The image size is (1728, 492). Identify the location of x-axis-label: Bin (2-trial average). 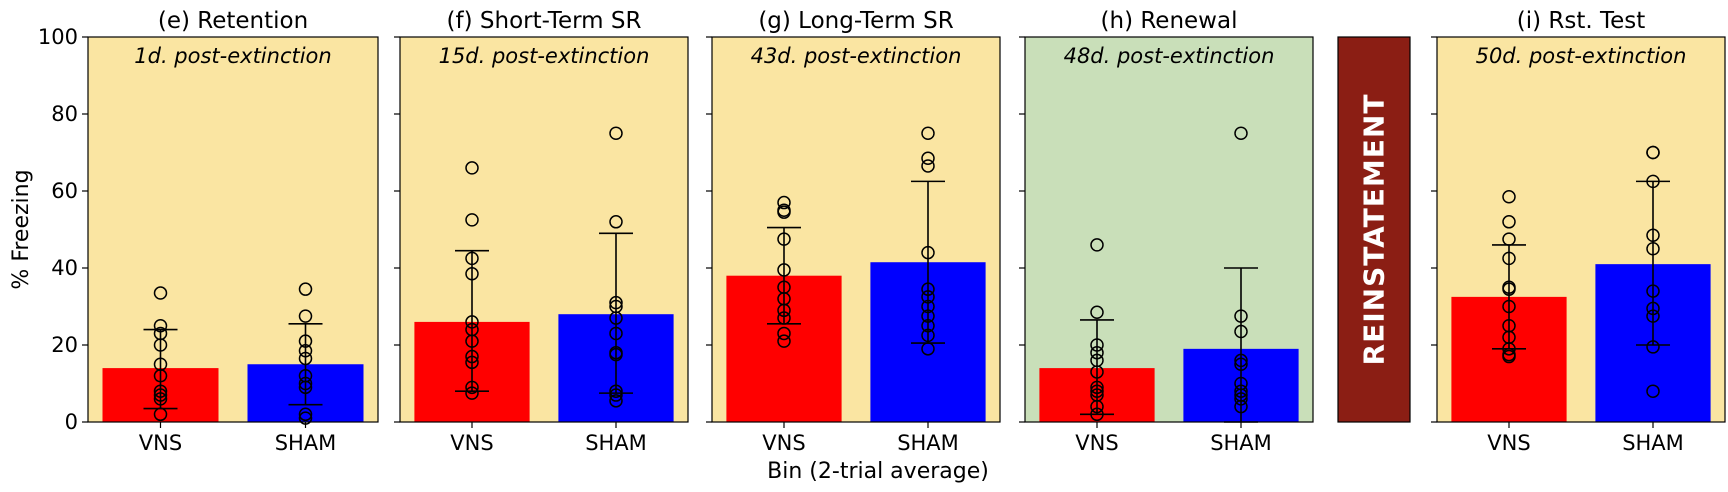
(878, 471).